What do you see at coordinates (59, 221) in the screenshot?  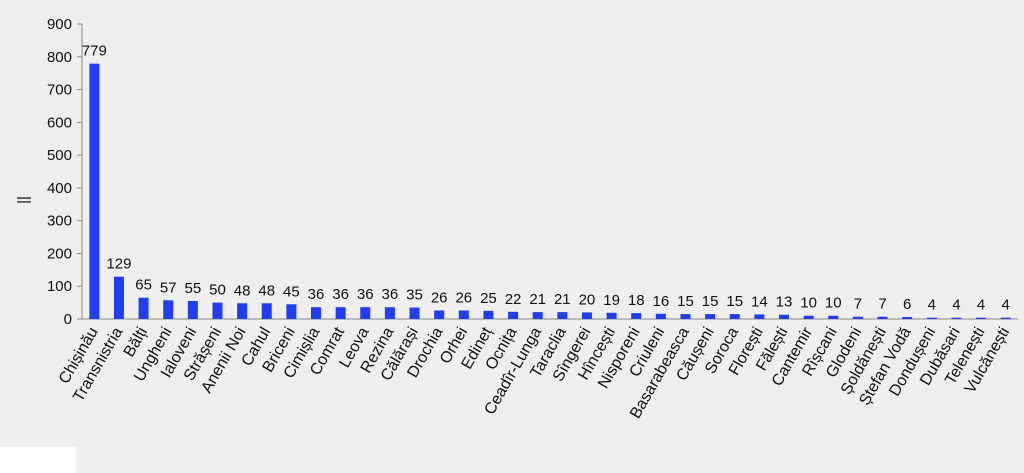 I see `y-tick-label: 300` at bounding box center [59, 221].